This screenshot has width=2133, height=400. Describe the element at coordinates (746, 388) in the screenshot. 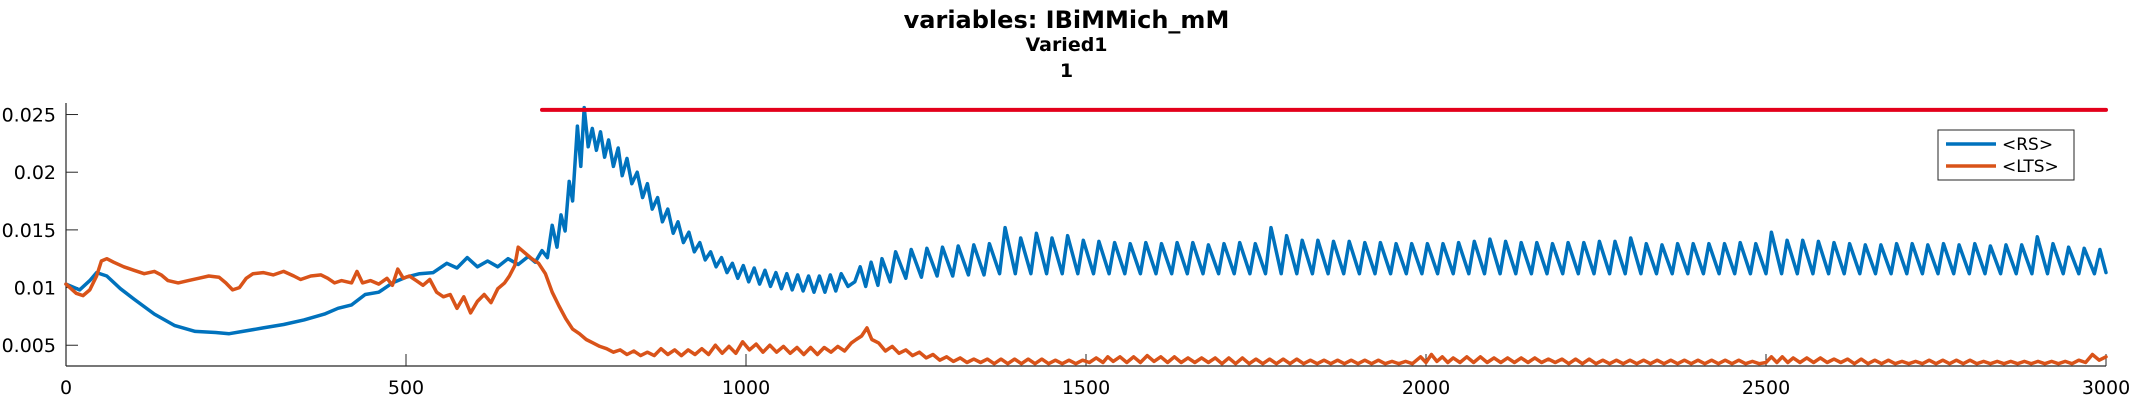

I see `x-tick-label: 1000` at that location.